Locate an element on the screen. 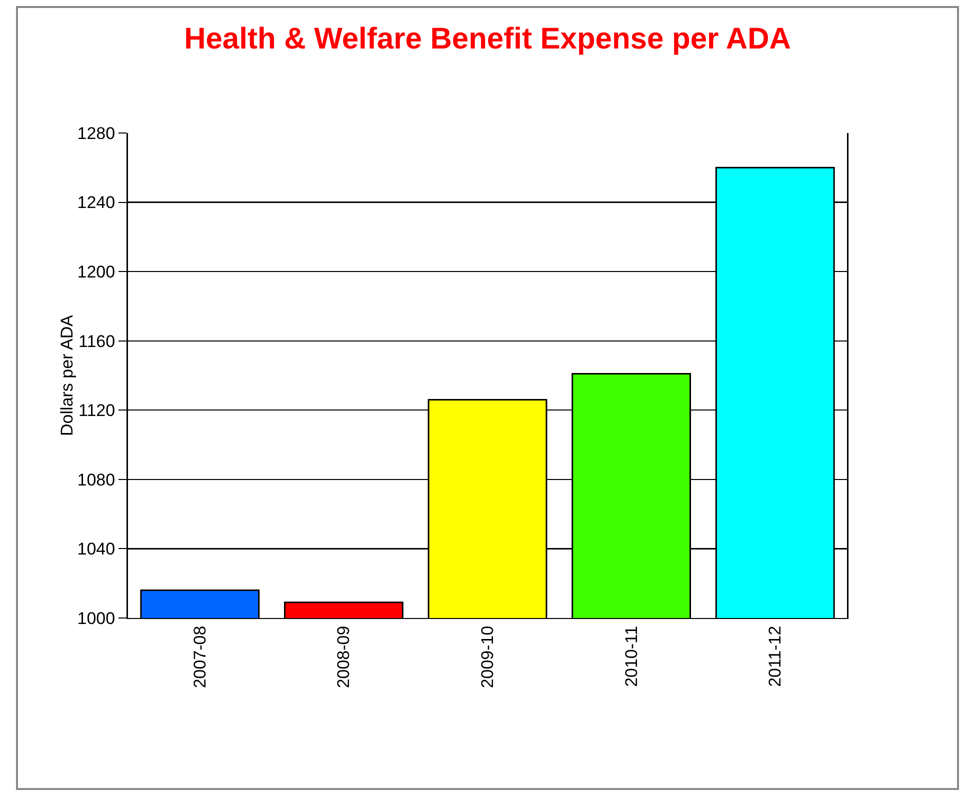  x-tick-label: 2010-11 is located at coordinates (631, 656).